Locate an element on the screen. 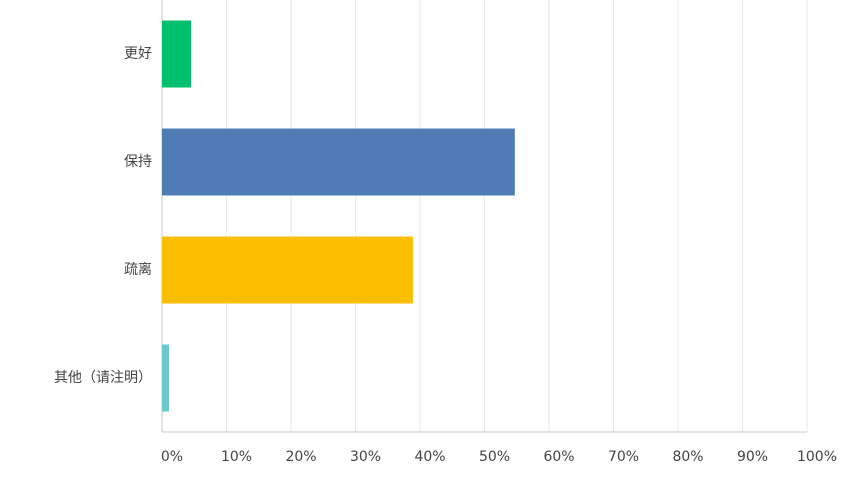  x-tick-label: 90% is located at coordinates (752, 457).